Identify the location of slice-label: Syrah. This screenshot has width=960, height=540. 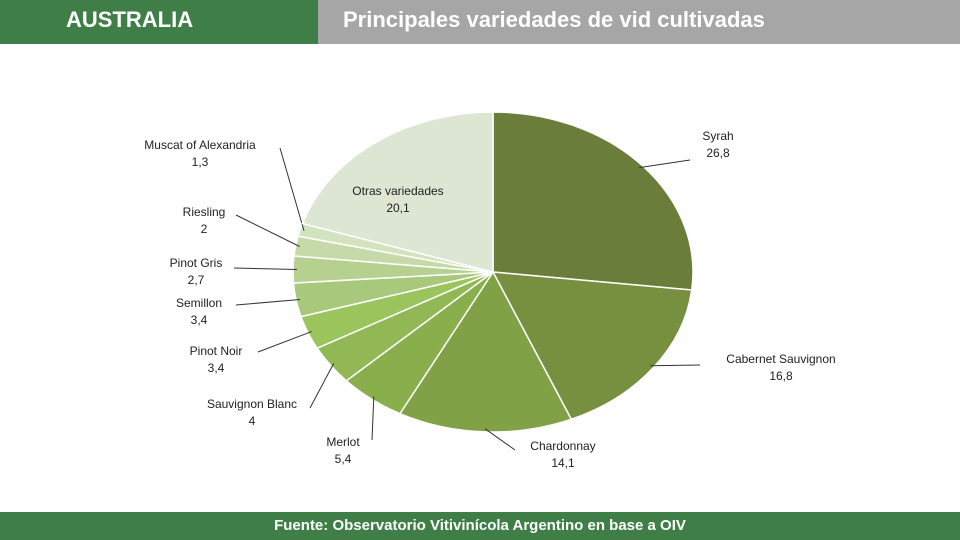
(717, 136).